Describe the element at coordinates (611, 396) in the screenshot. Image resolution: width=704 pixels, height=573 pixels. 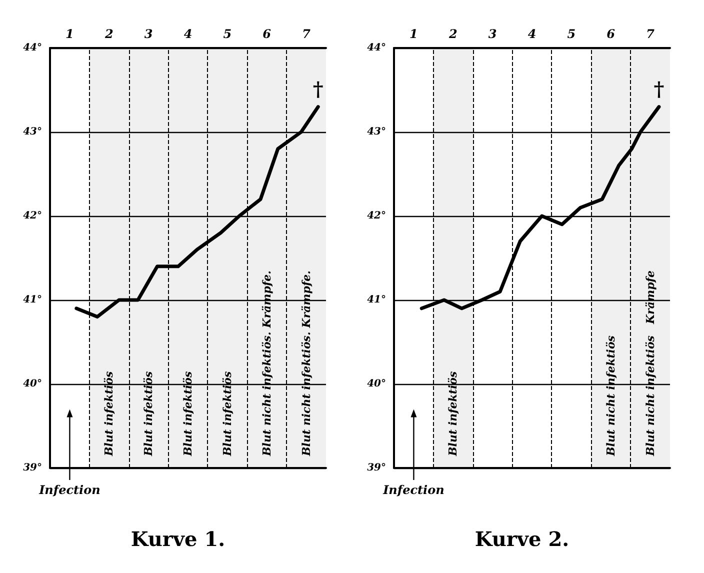
I see `band-label: Blut nicht infektiös` at that location.